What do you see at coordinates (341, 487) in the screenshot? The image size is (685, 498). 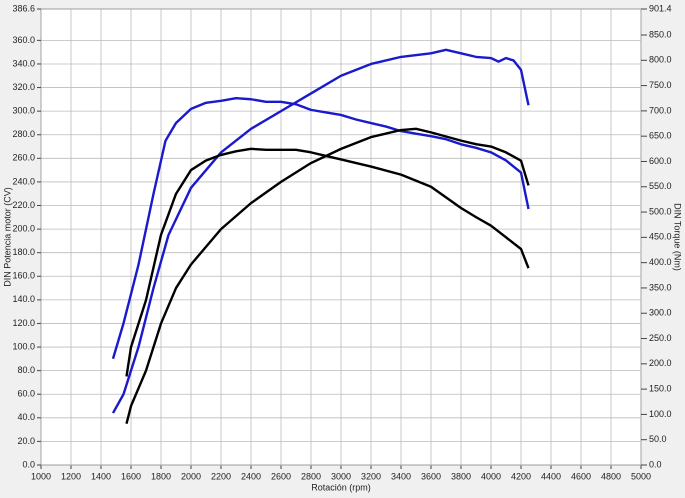 I see `x-axis-label: Rotación (rpm)` at bounding box center [341, 487].